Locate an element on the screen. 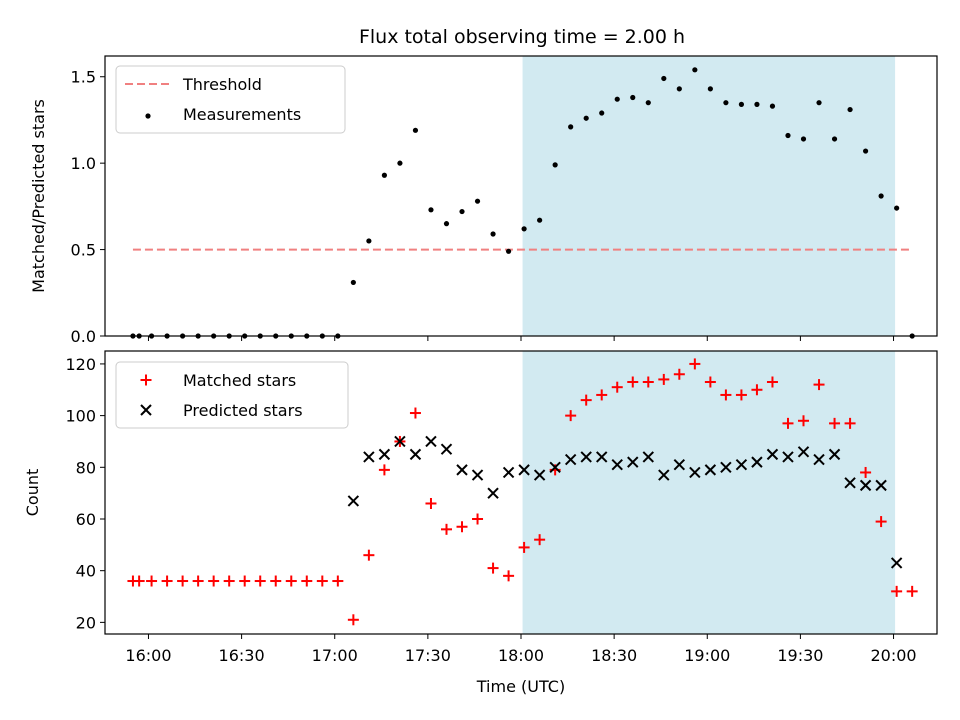 The image size is (960, 720). legend-cross-marker is located at coordinates (146, 410).